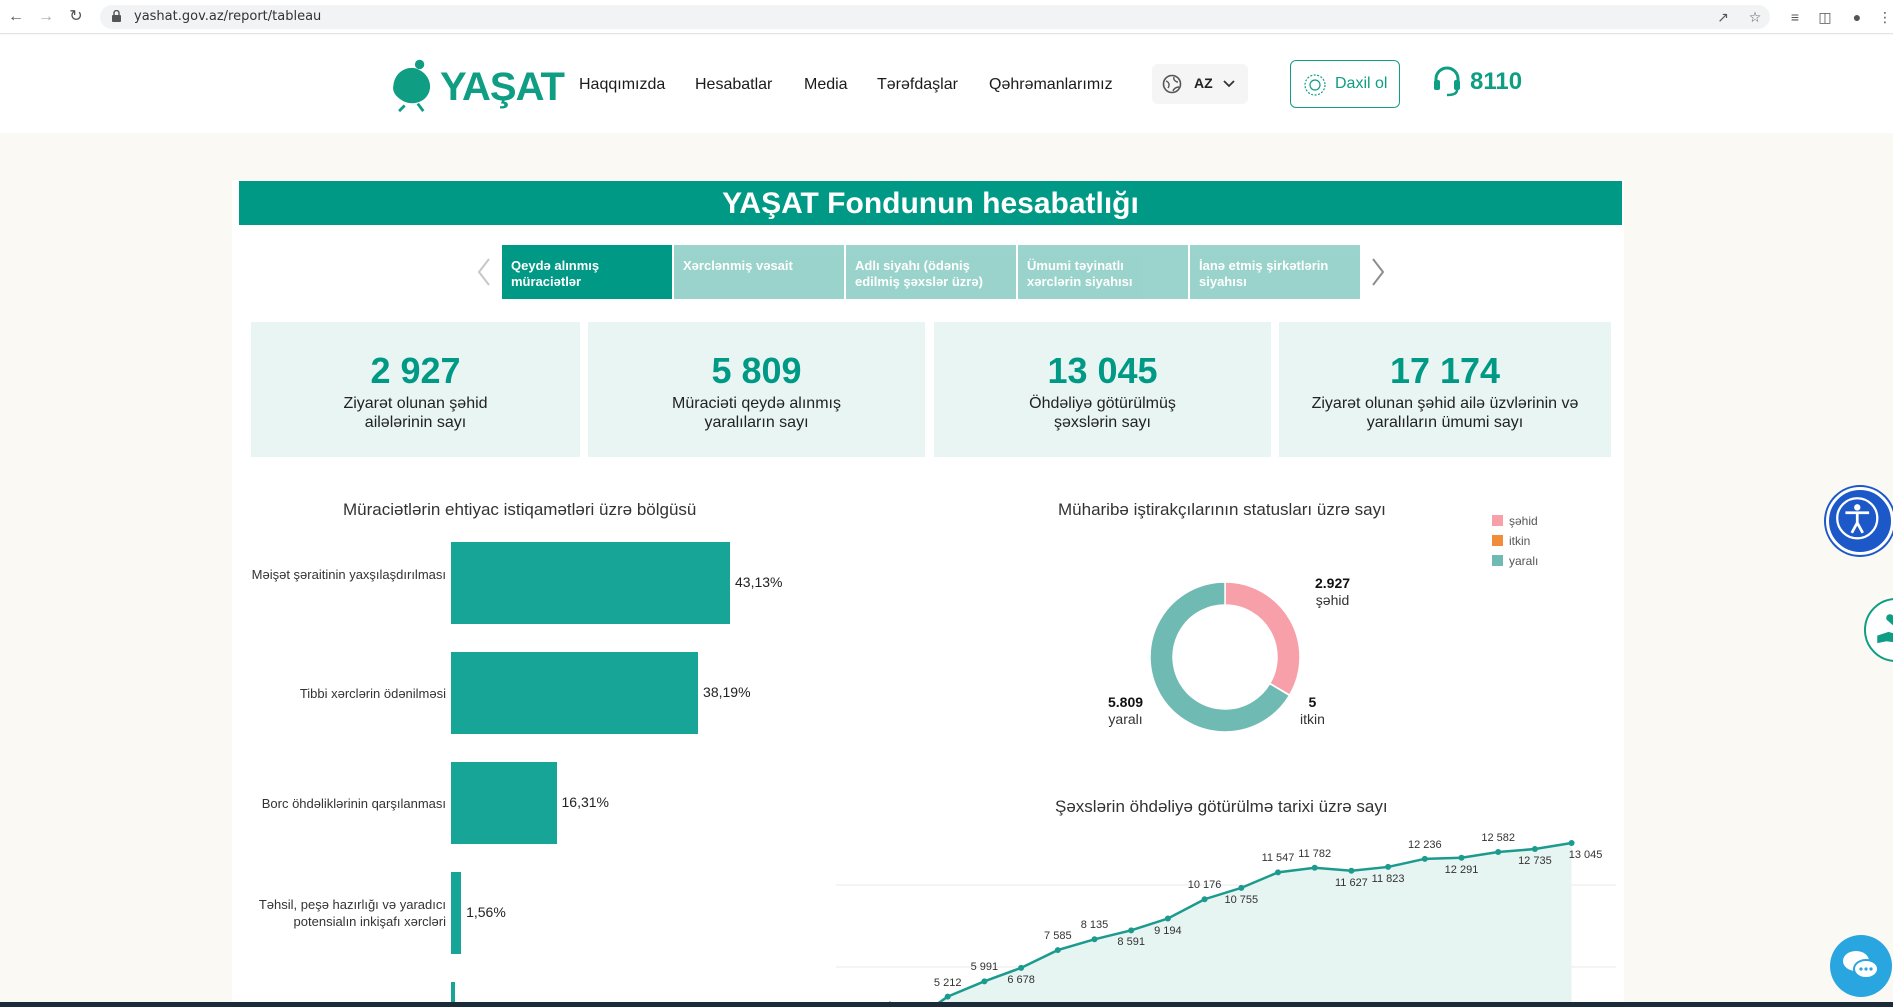 Image resolution: width=1893 pixels, height=1007 pixels. What do you see at coordinates (1857, 17) in the screenshot?
I see `profile-icon: ●` at bounding box center [1857, 17].